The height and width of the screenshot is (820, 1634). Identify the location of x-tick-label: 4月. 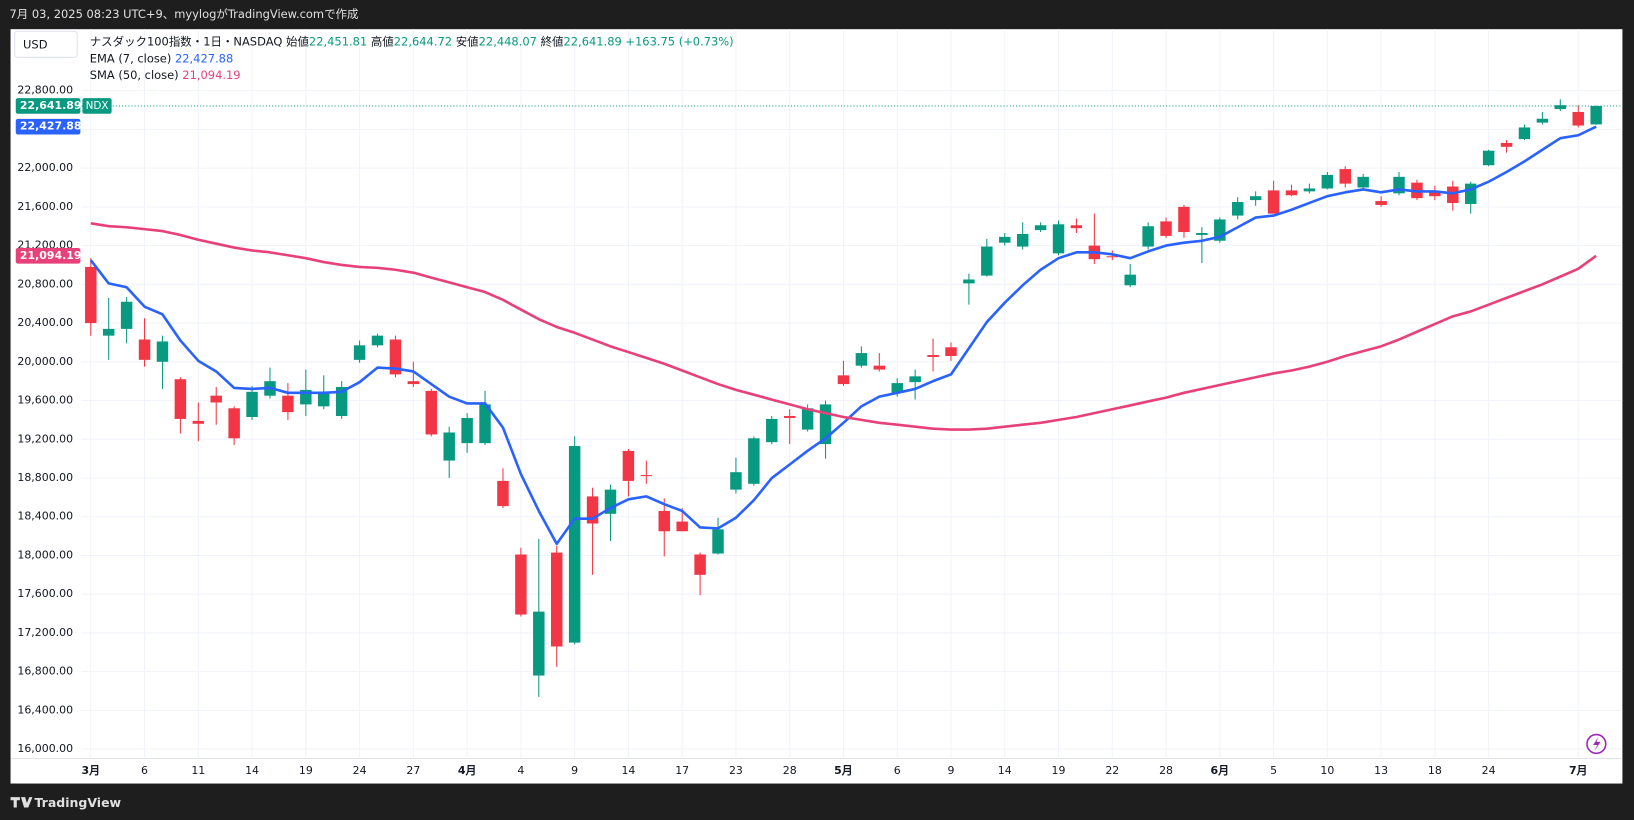
(467, 770).